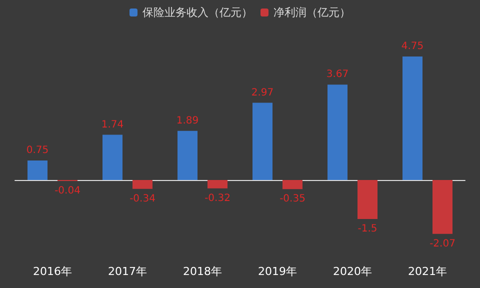 This screenshot has width=480, height=288. What do you see at coordinates (443, 244) in the screenshot?
I see `data-label: -2.07` at bounding box center [443, 244].